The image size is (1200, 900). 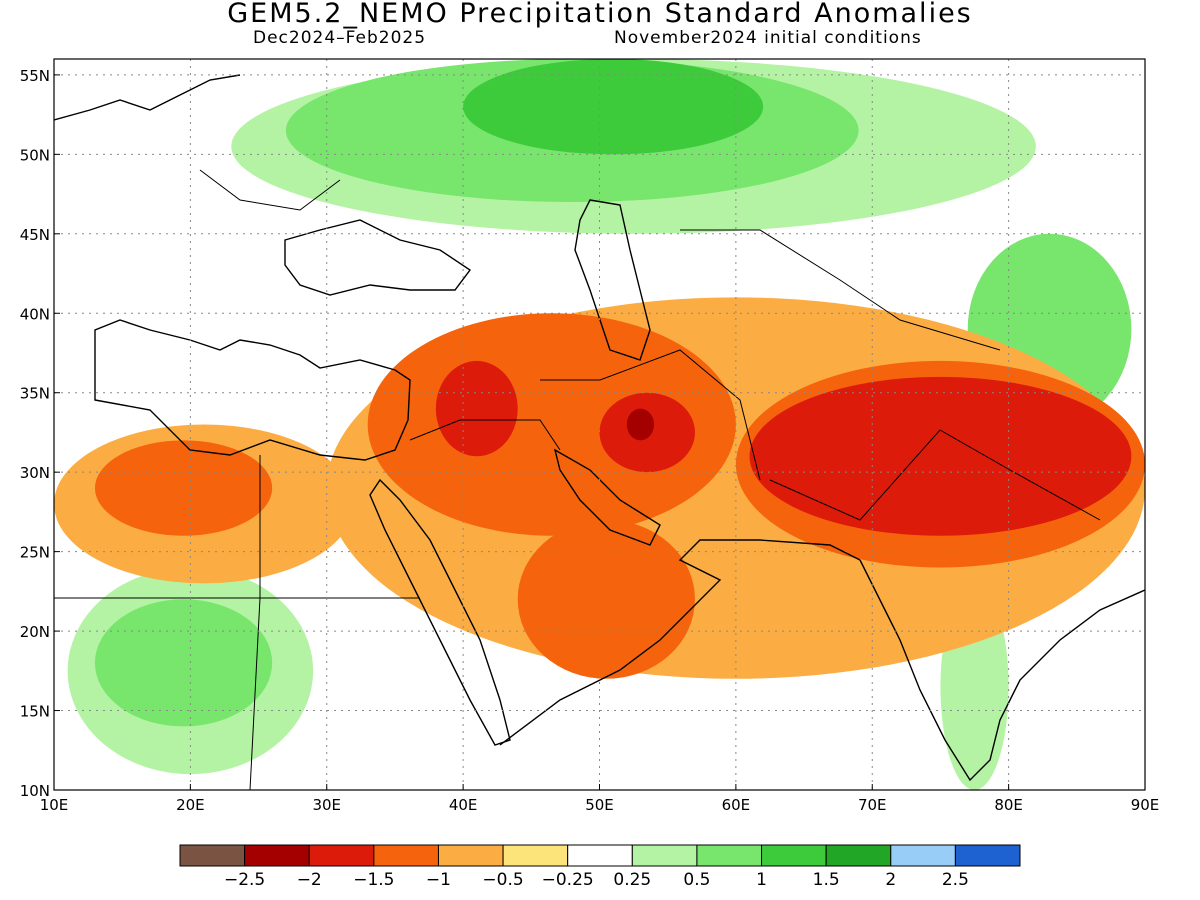 What do you see at coordinates (761, 880) in the screenshot?
I see `colorbar-label: 1` at bounding box center [761, 880].